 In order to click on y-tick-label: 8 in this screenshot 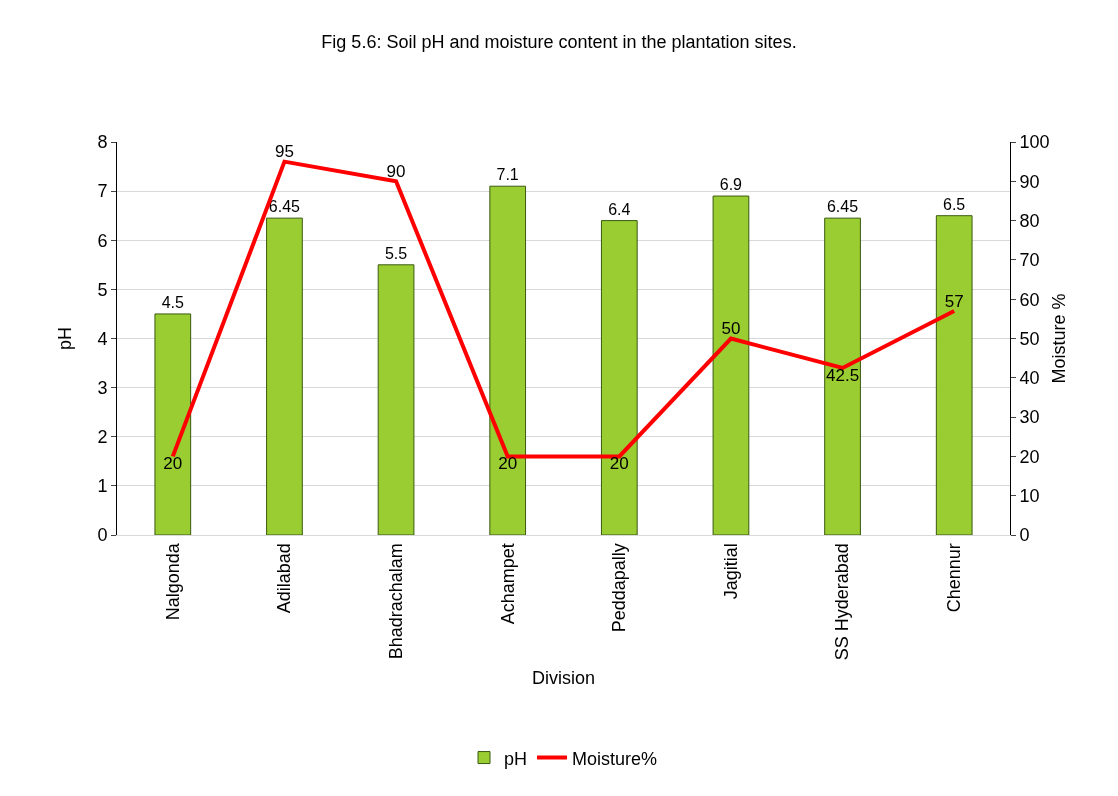, I will do `click(102, 142)`.